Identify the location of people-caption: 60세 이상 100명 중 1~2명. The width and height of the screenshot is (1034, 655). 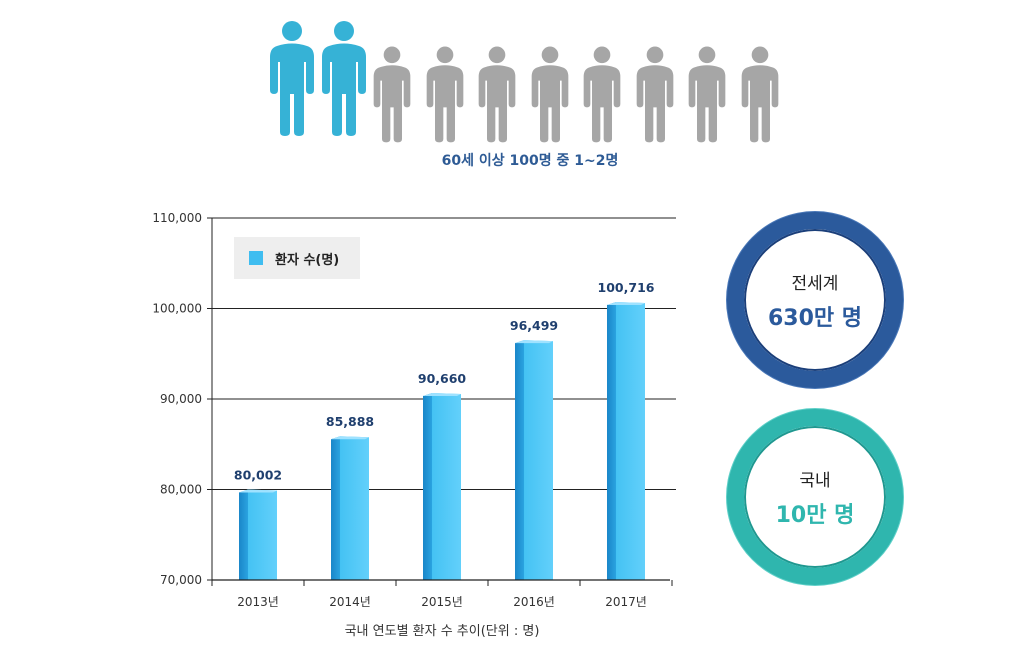
(530, 161).